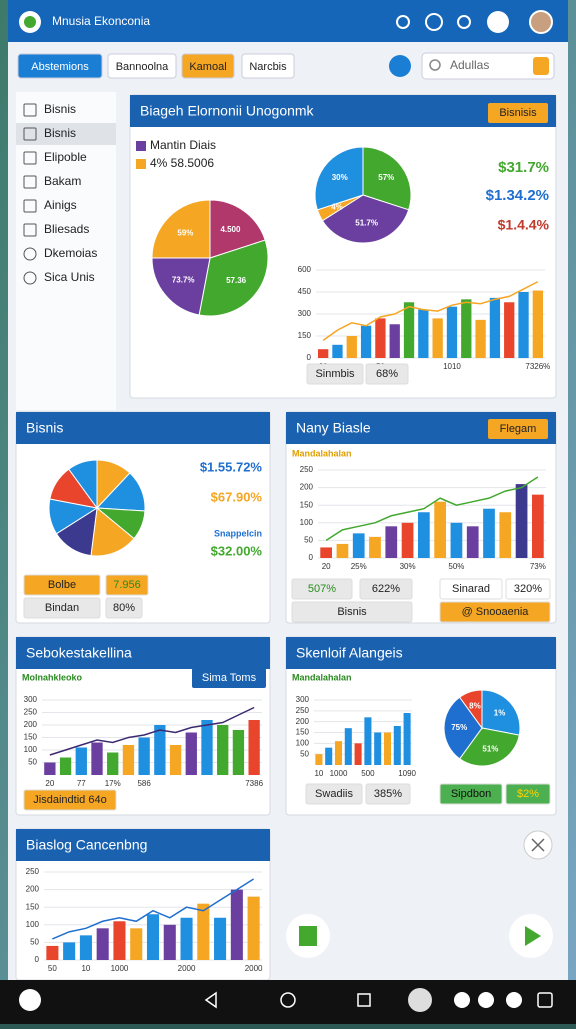 This screenshot has height=1029, width=576. I want to click on legend-swatch, so click(141, 164).